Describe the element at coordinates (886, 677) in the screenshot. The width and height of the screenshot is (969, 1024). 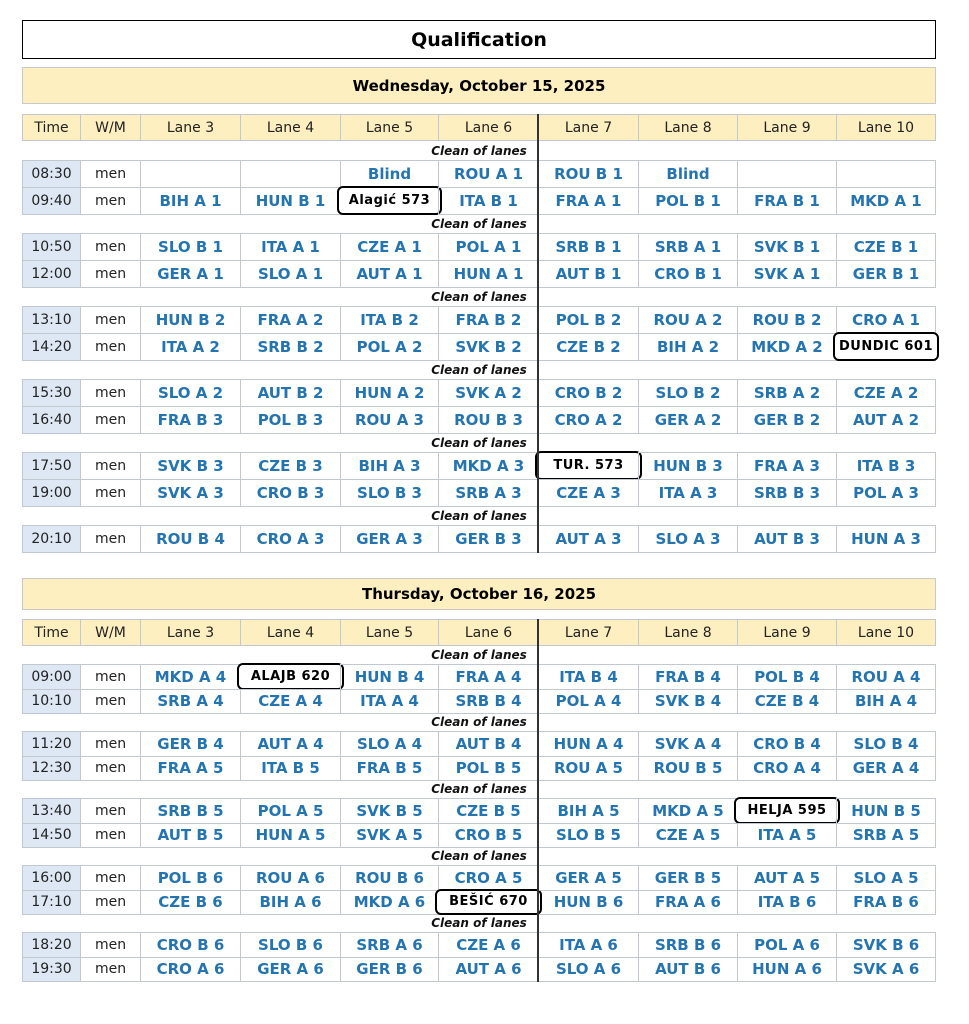
I see `lane-cell: ROU A 4` at that location.